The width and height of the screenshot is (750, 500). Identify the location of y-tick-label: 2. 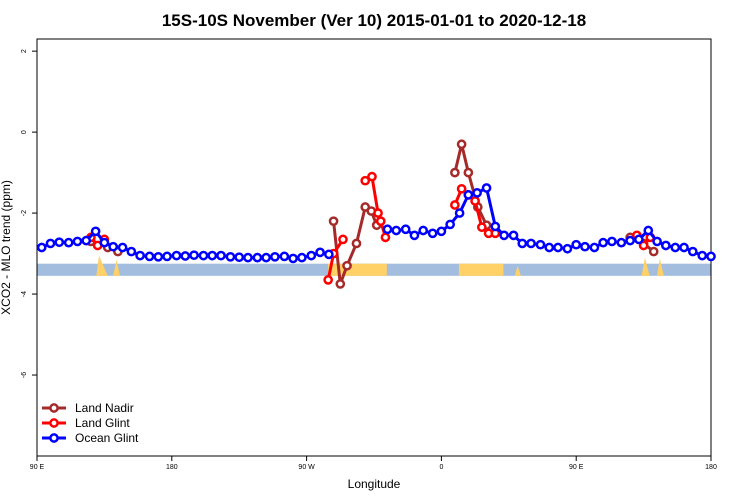
(24, 51).